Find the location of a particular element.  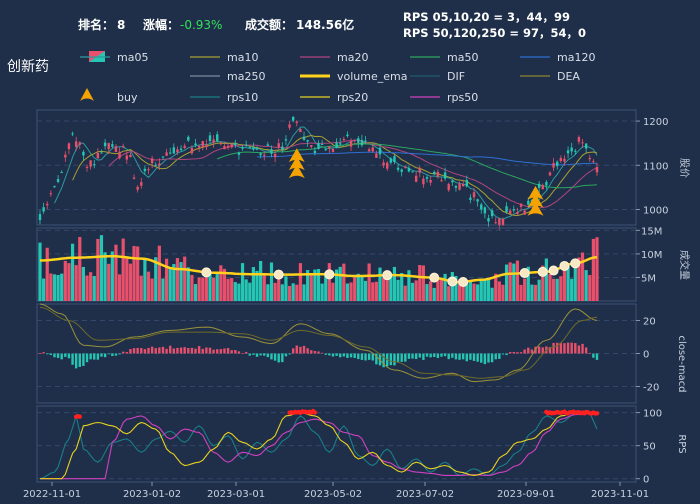

rank-label: 排名： is located at coordinates (96, 24).